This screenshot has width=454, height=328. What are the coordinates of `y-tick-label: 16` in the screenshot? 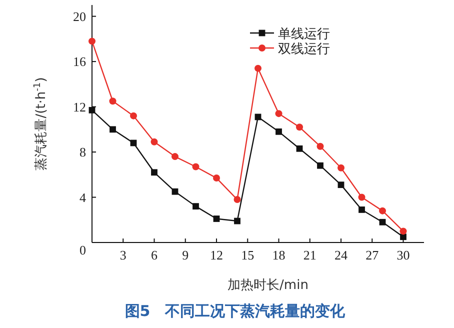 It's located at (79, 62).